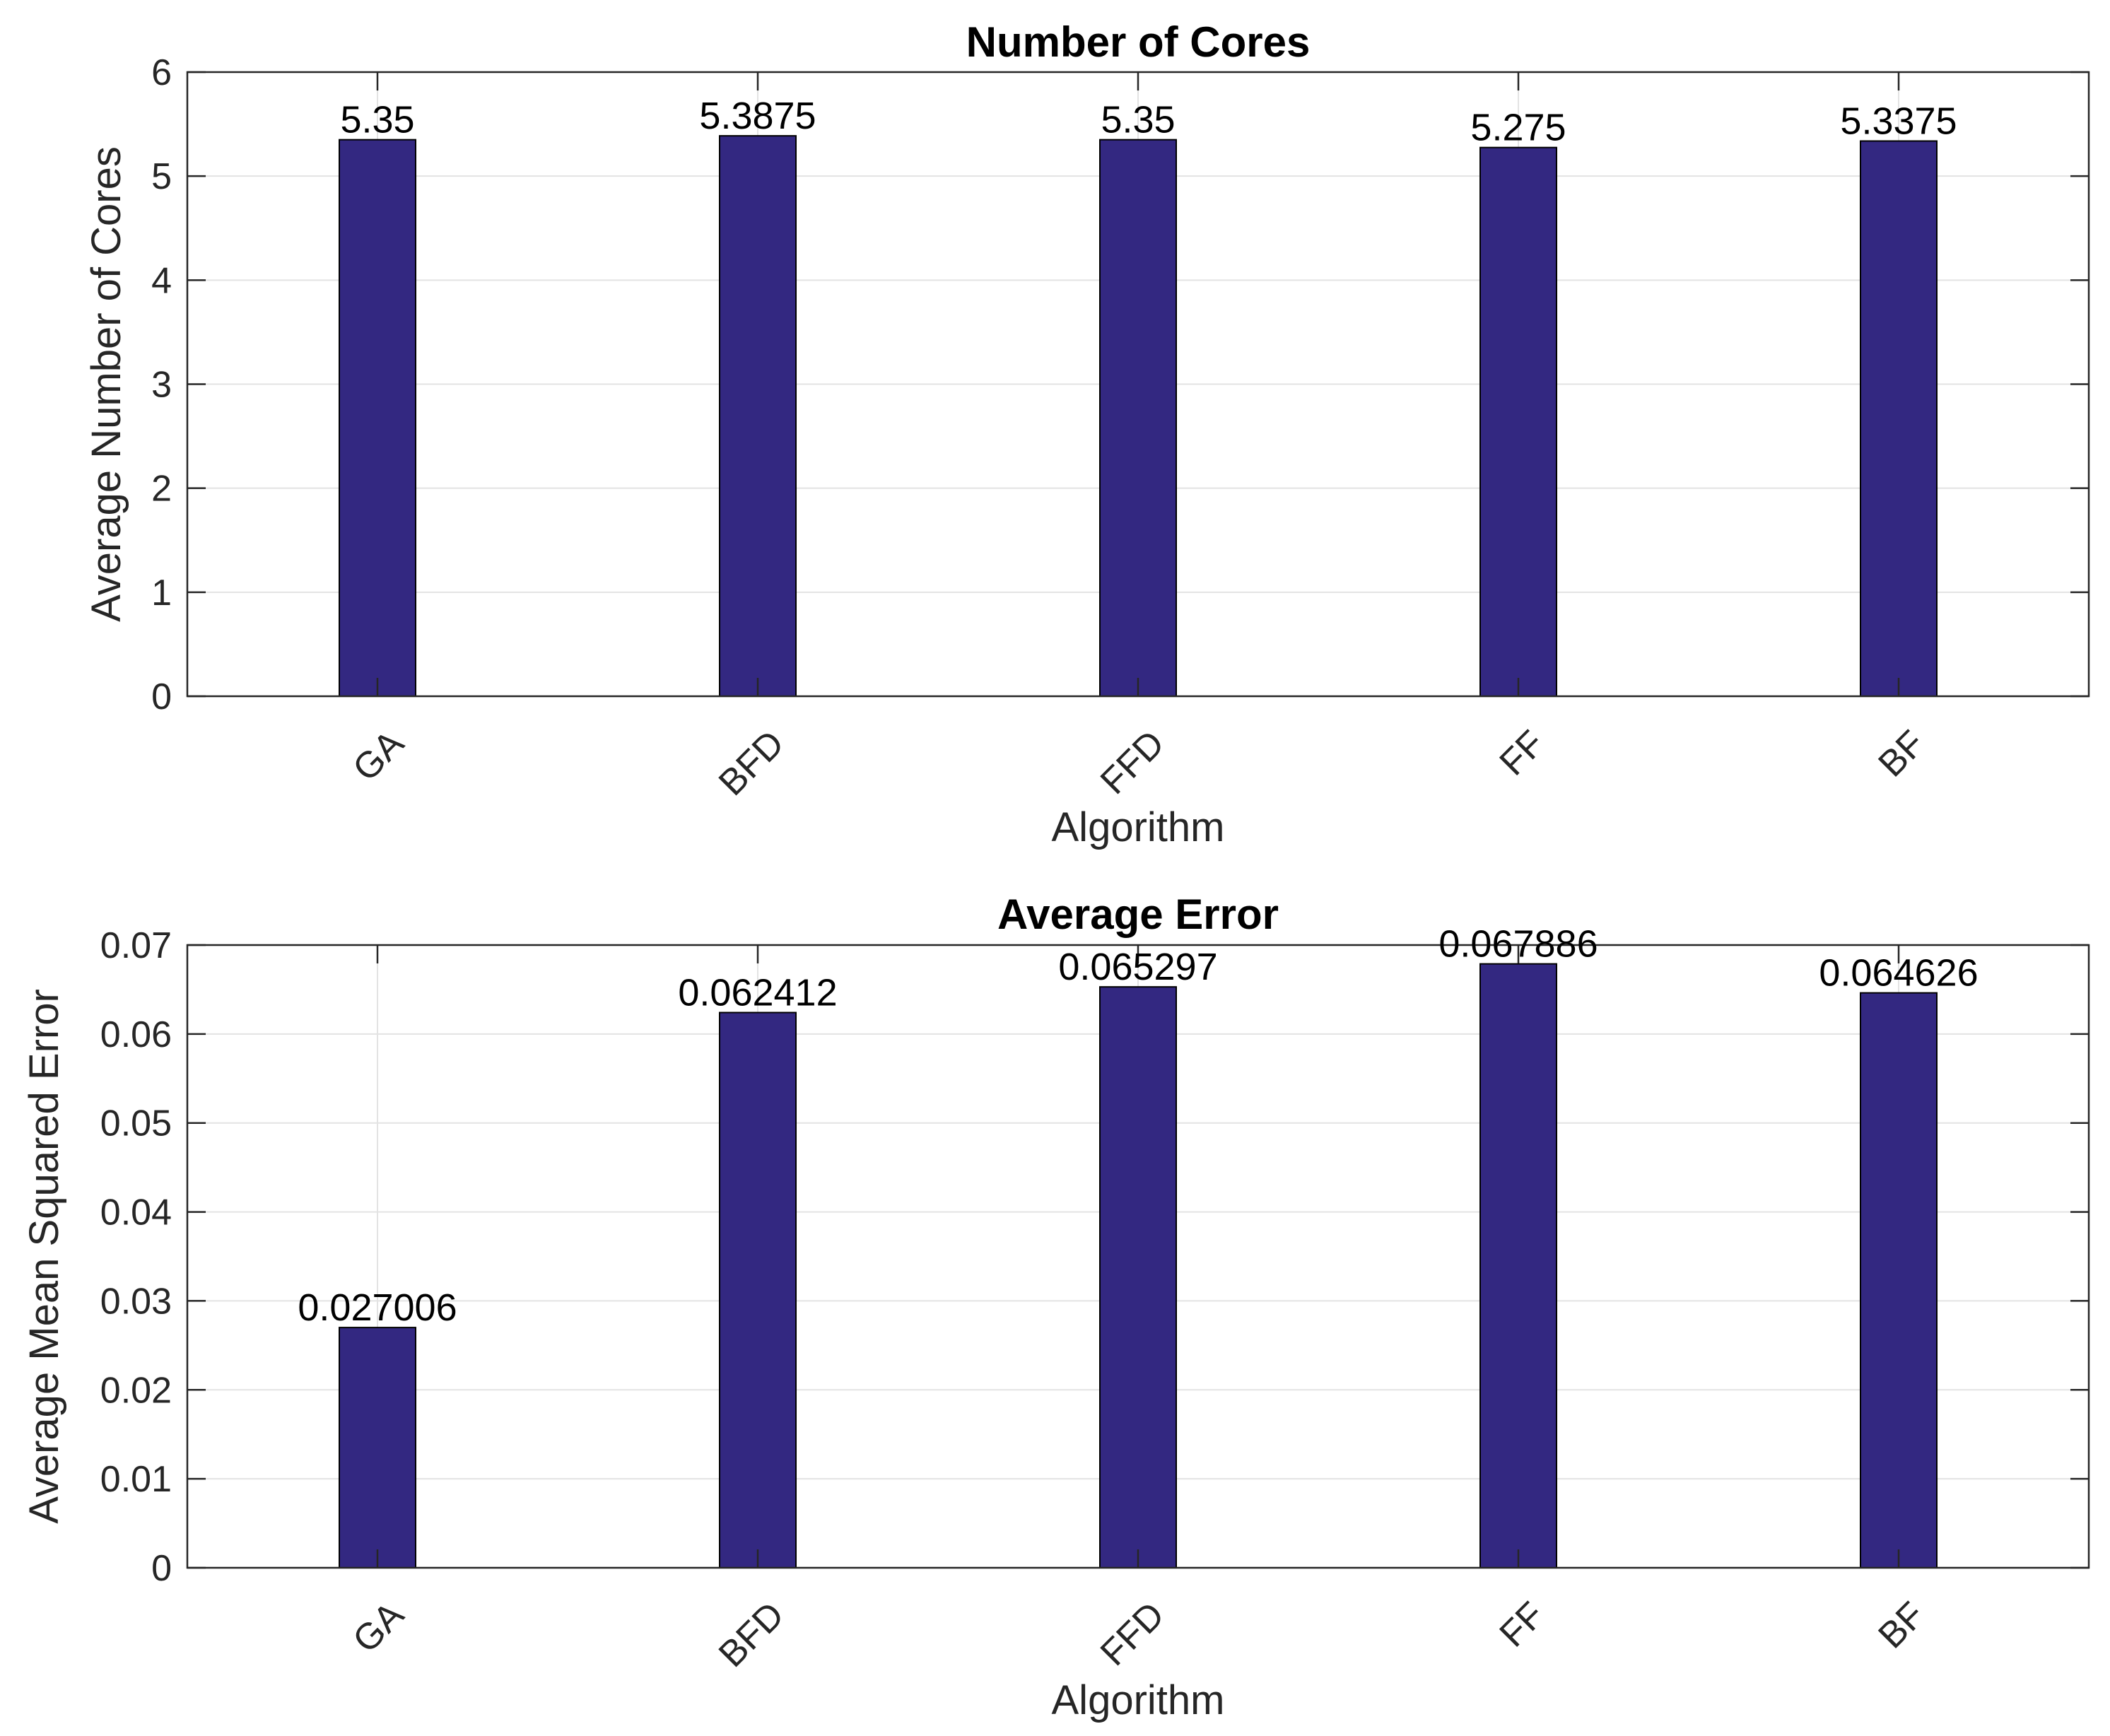  Describe the element at coordinates (1137, 967) in the screenshot. I see `data-label: 0.065297` at that location.